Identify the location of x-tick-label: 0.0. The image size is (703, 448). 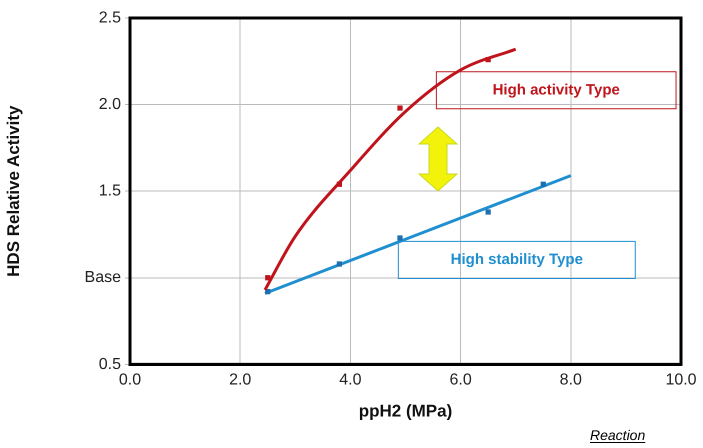
(130, 379).